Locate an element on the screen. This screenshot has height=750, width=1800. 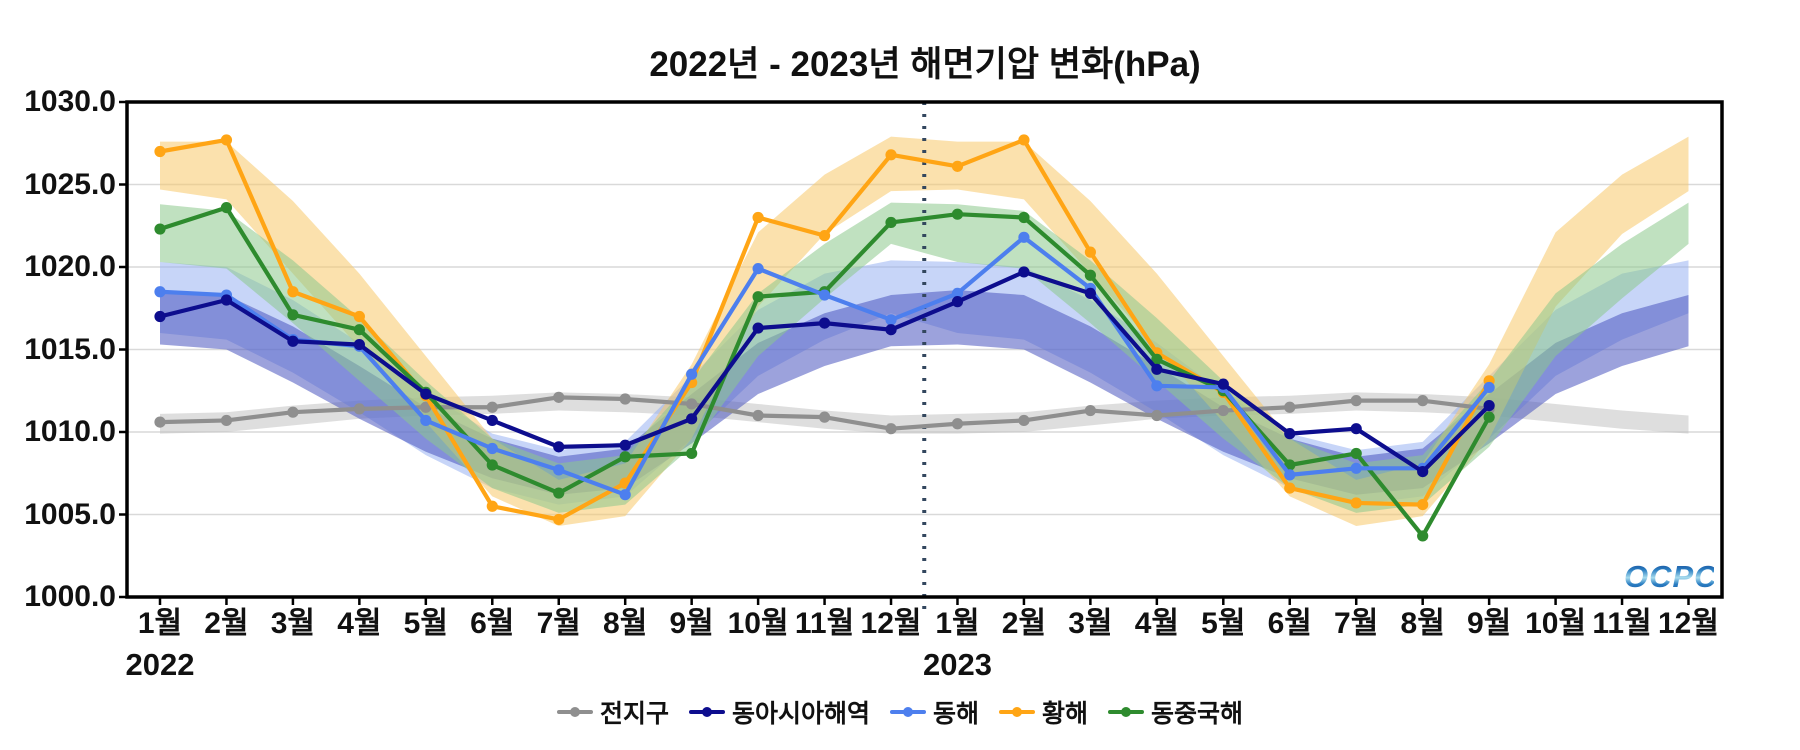
data-point-황해-11월-2022 is located at coordinates (824, 236).